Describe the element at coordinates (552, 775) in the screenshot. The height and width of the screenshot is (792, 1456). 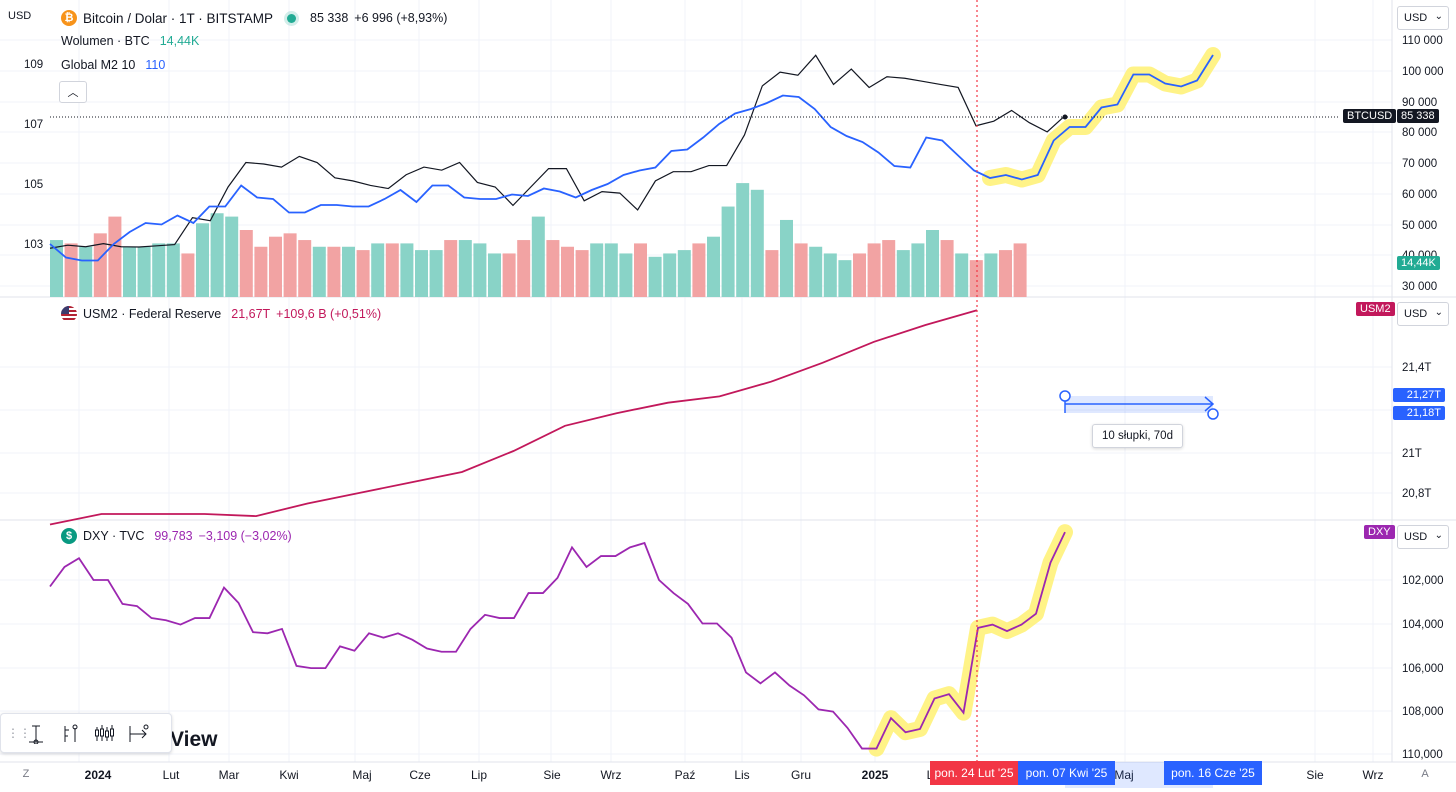
I see `time-axis-label: Sie` at that location.